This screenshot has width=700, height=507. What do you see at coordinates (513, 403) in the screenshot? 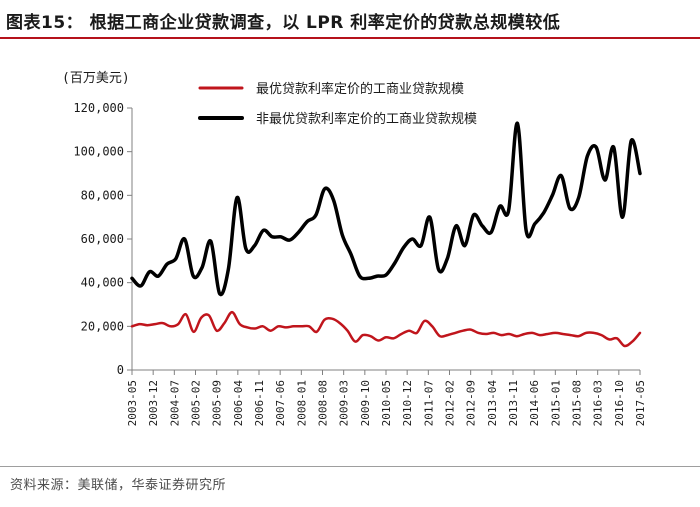
I see `x-tick-label: 2013-11` at bounding box center [513, 403].